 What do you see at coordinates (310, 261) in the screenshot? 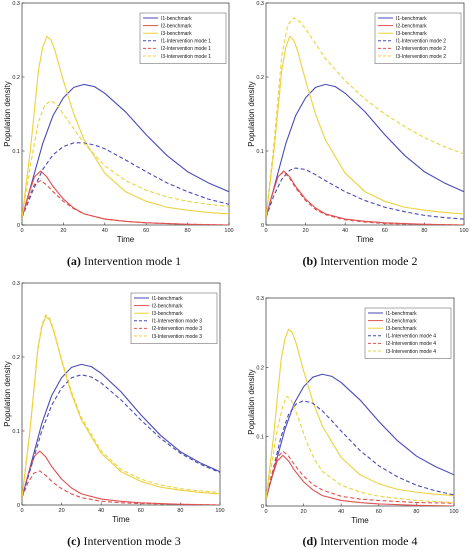
I see `caption-tag: (b)` at bounding box center [310, 261].